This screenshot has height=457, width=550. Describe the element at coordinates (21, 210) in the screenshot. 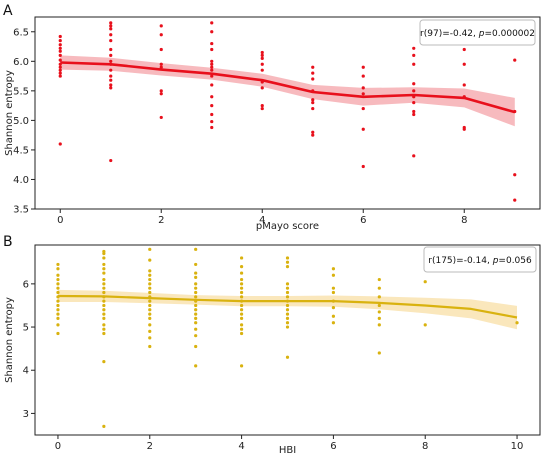

I see `y-tick-label-0: 3.5` at that location.